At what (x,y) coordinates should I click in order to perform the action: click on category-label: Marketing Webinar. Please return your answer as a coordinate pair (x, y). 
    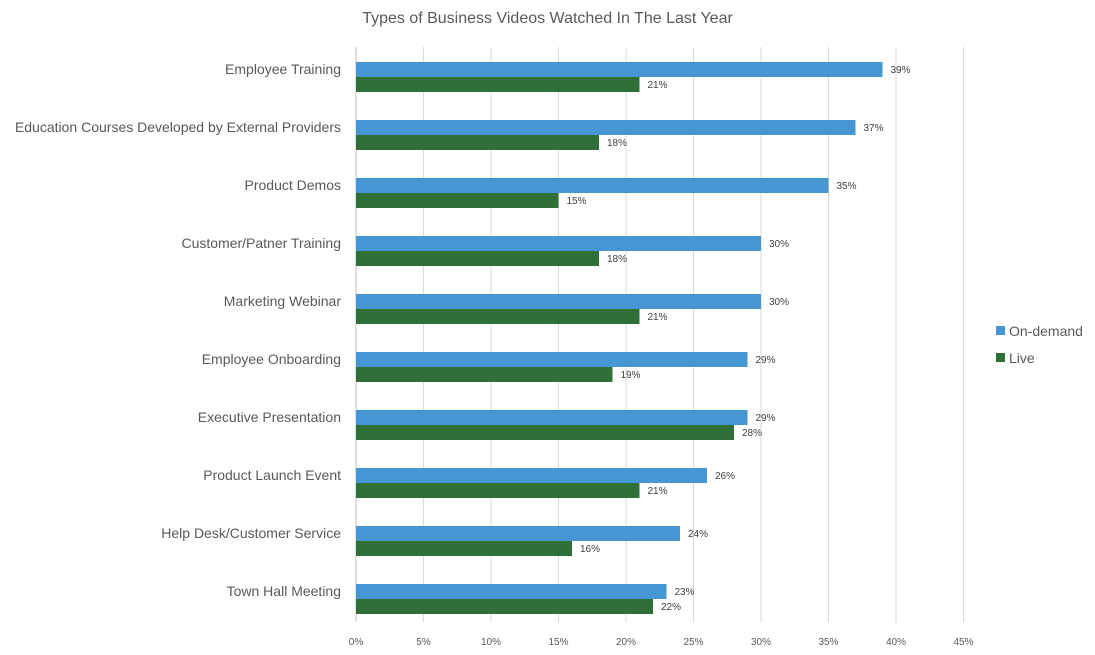
    Looking at the image, I should click on (283, 301).